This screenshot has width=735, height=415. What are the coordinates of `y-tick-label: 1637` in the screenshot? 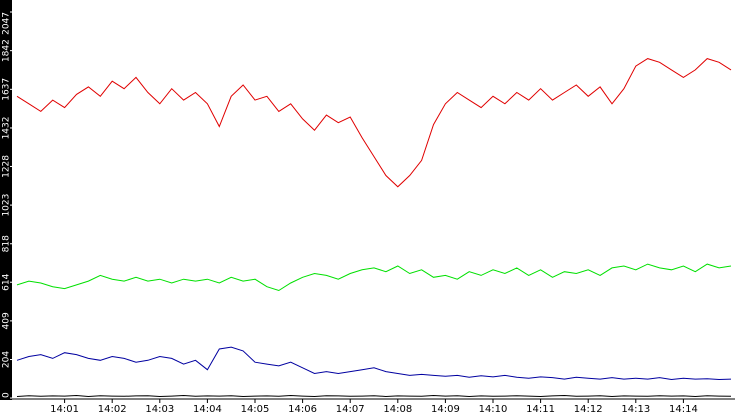 It's located at (7, 89).